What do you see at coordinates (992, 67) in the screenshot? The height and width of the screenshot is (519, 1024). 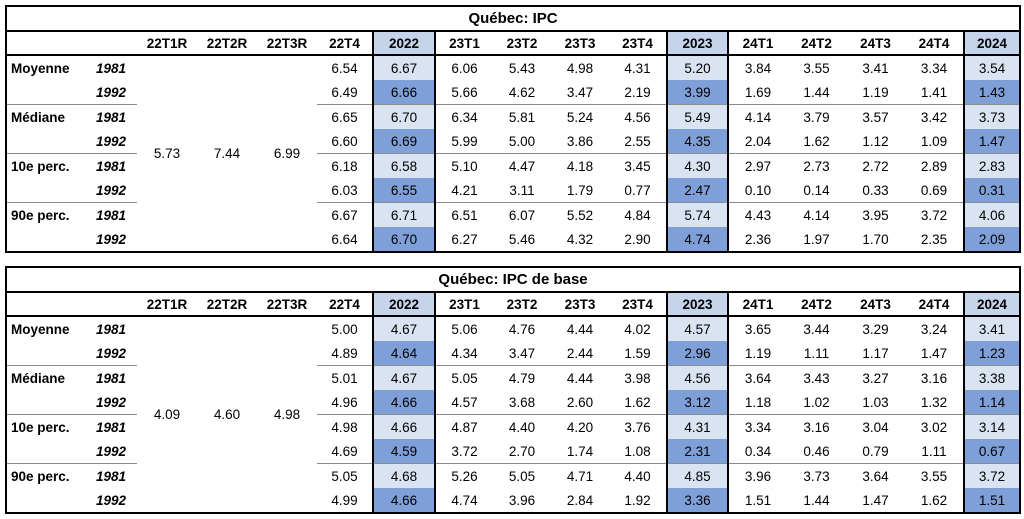 I see `value-cell-2024: 3.54` at bounding box center [992, 67].